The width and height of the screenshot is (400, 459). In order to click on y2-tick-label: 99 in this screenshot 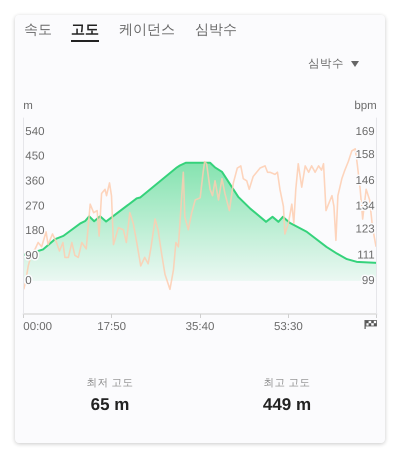, I will do `click(368, 280)`.